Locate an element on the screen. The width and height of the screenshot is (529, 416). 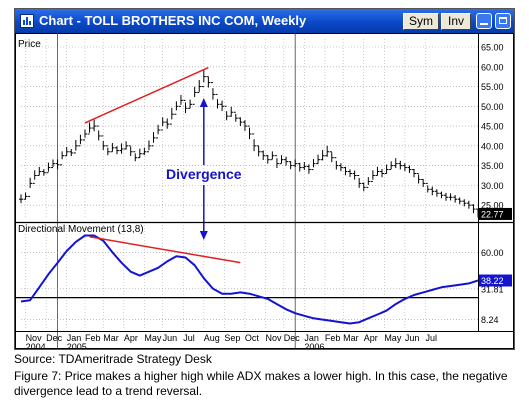
price-tick-label: 25.00 is located at coordinates (492, 206).